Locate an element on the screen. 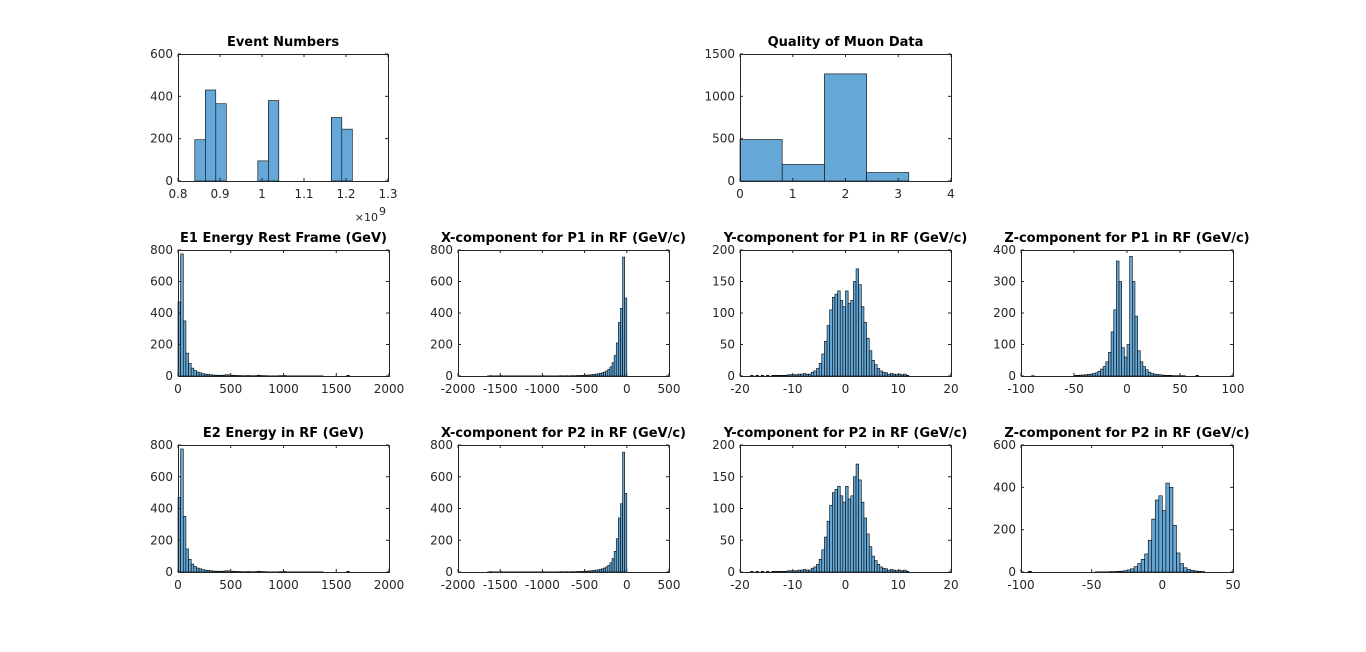  x-tick-label: -1500 is located at coordinates (500, 389).